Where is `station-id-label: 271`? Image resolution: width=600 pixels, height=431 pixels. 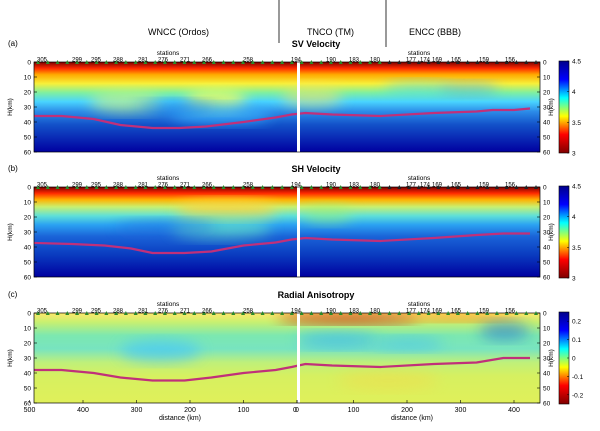 station-id-label: 271 is located at coordinates (185, 61).